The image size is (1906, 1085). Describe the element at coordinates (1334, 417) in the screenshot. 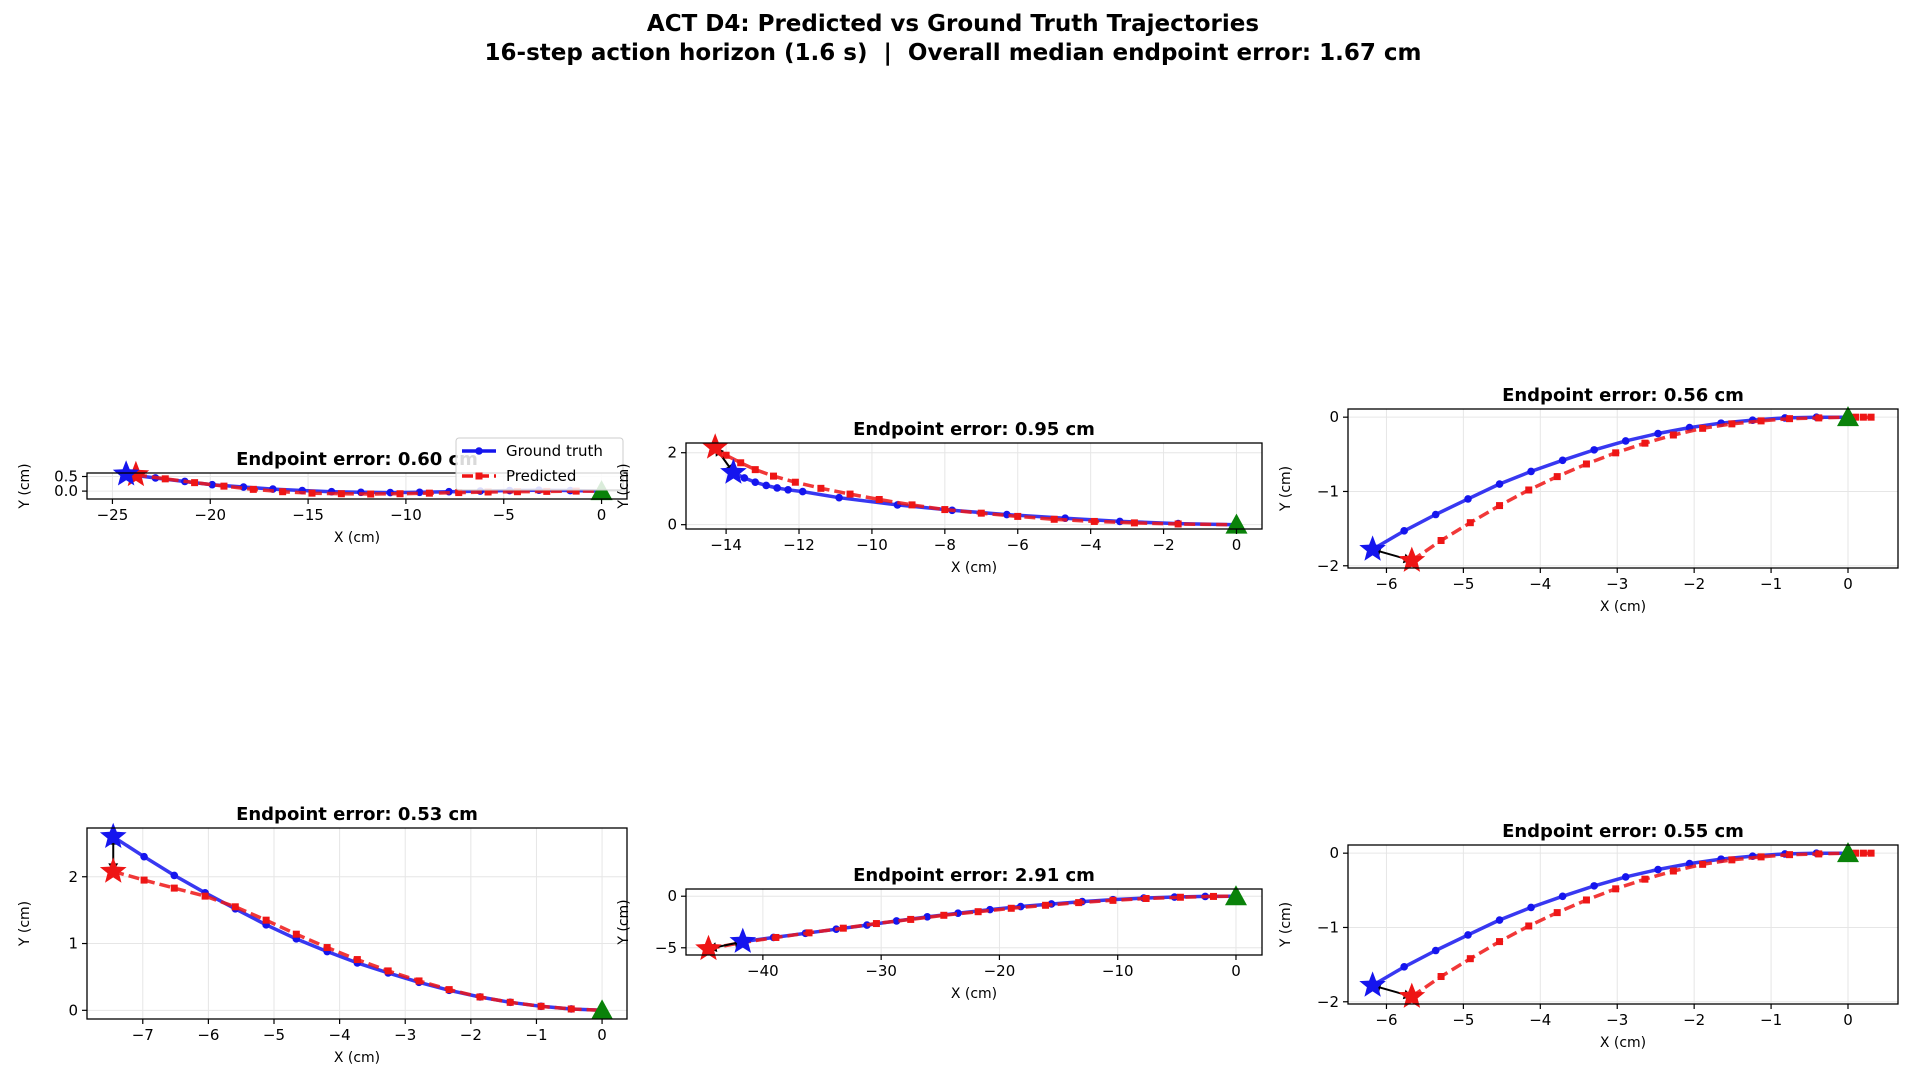

I see `y-tick-label: 0` at that location.